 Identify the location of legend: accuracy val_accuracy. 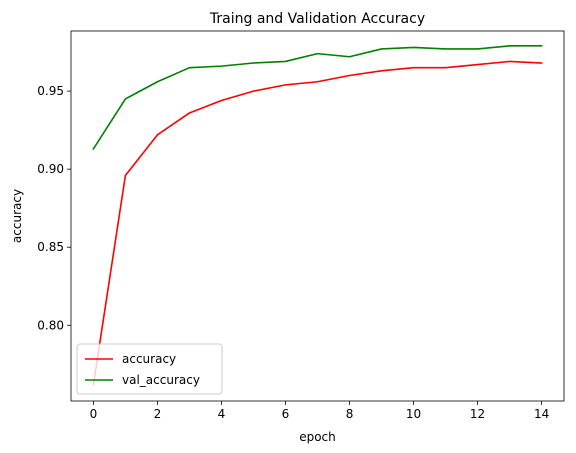
(149, 369).